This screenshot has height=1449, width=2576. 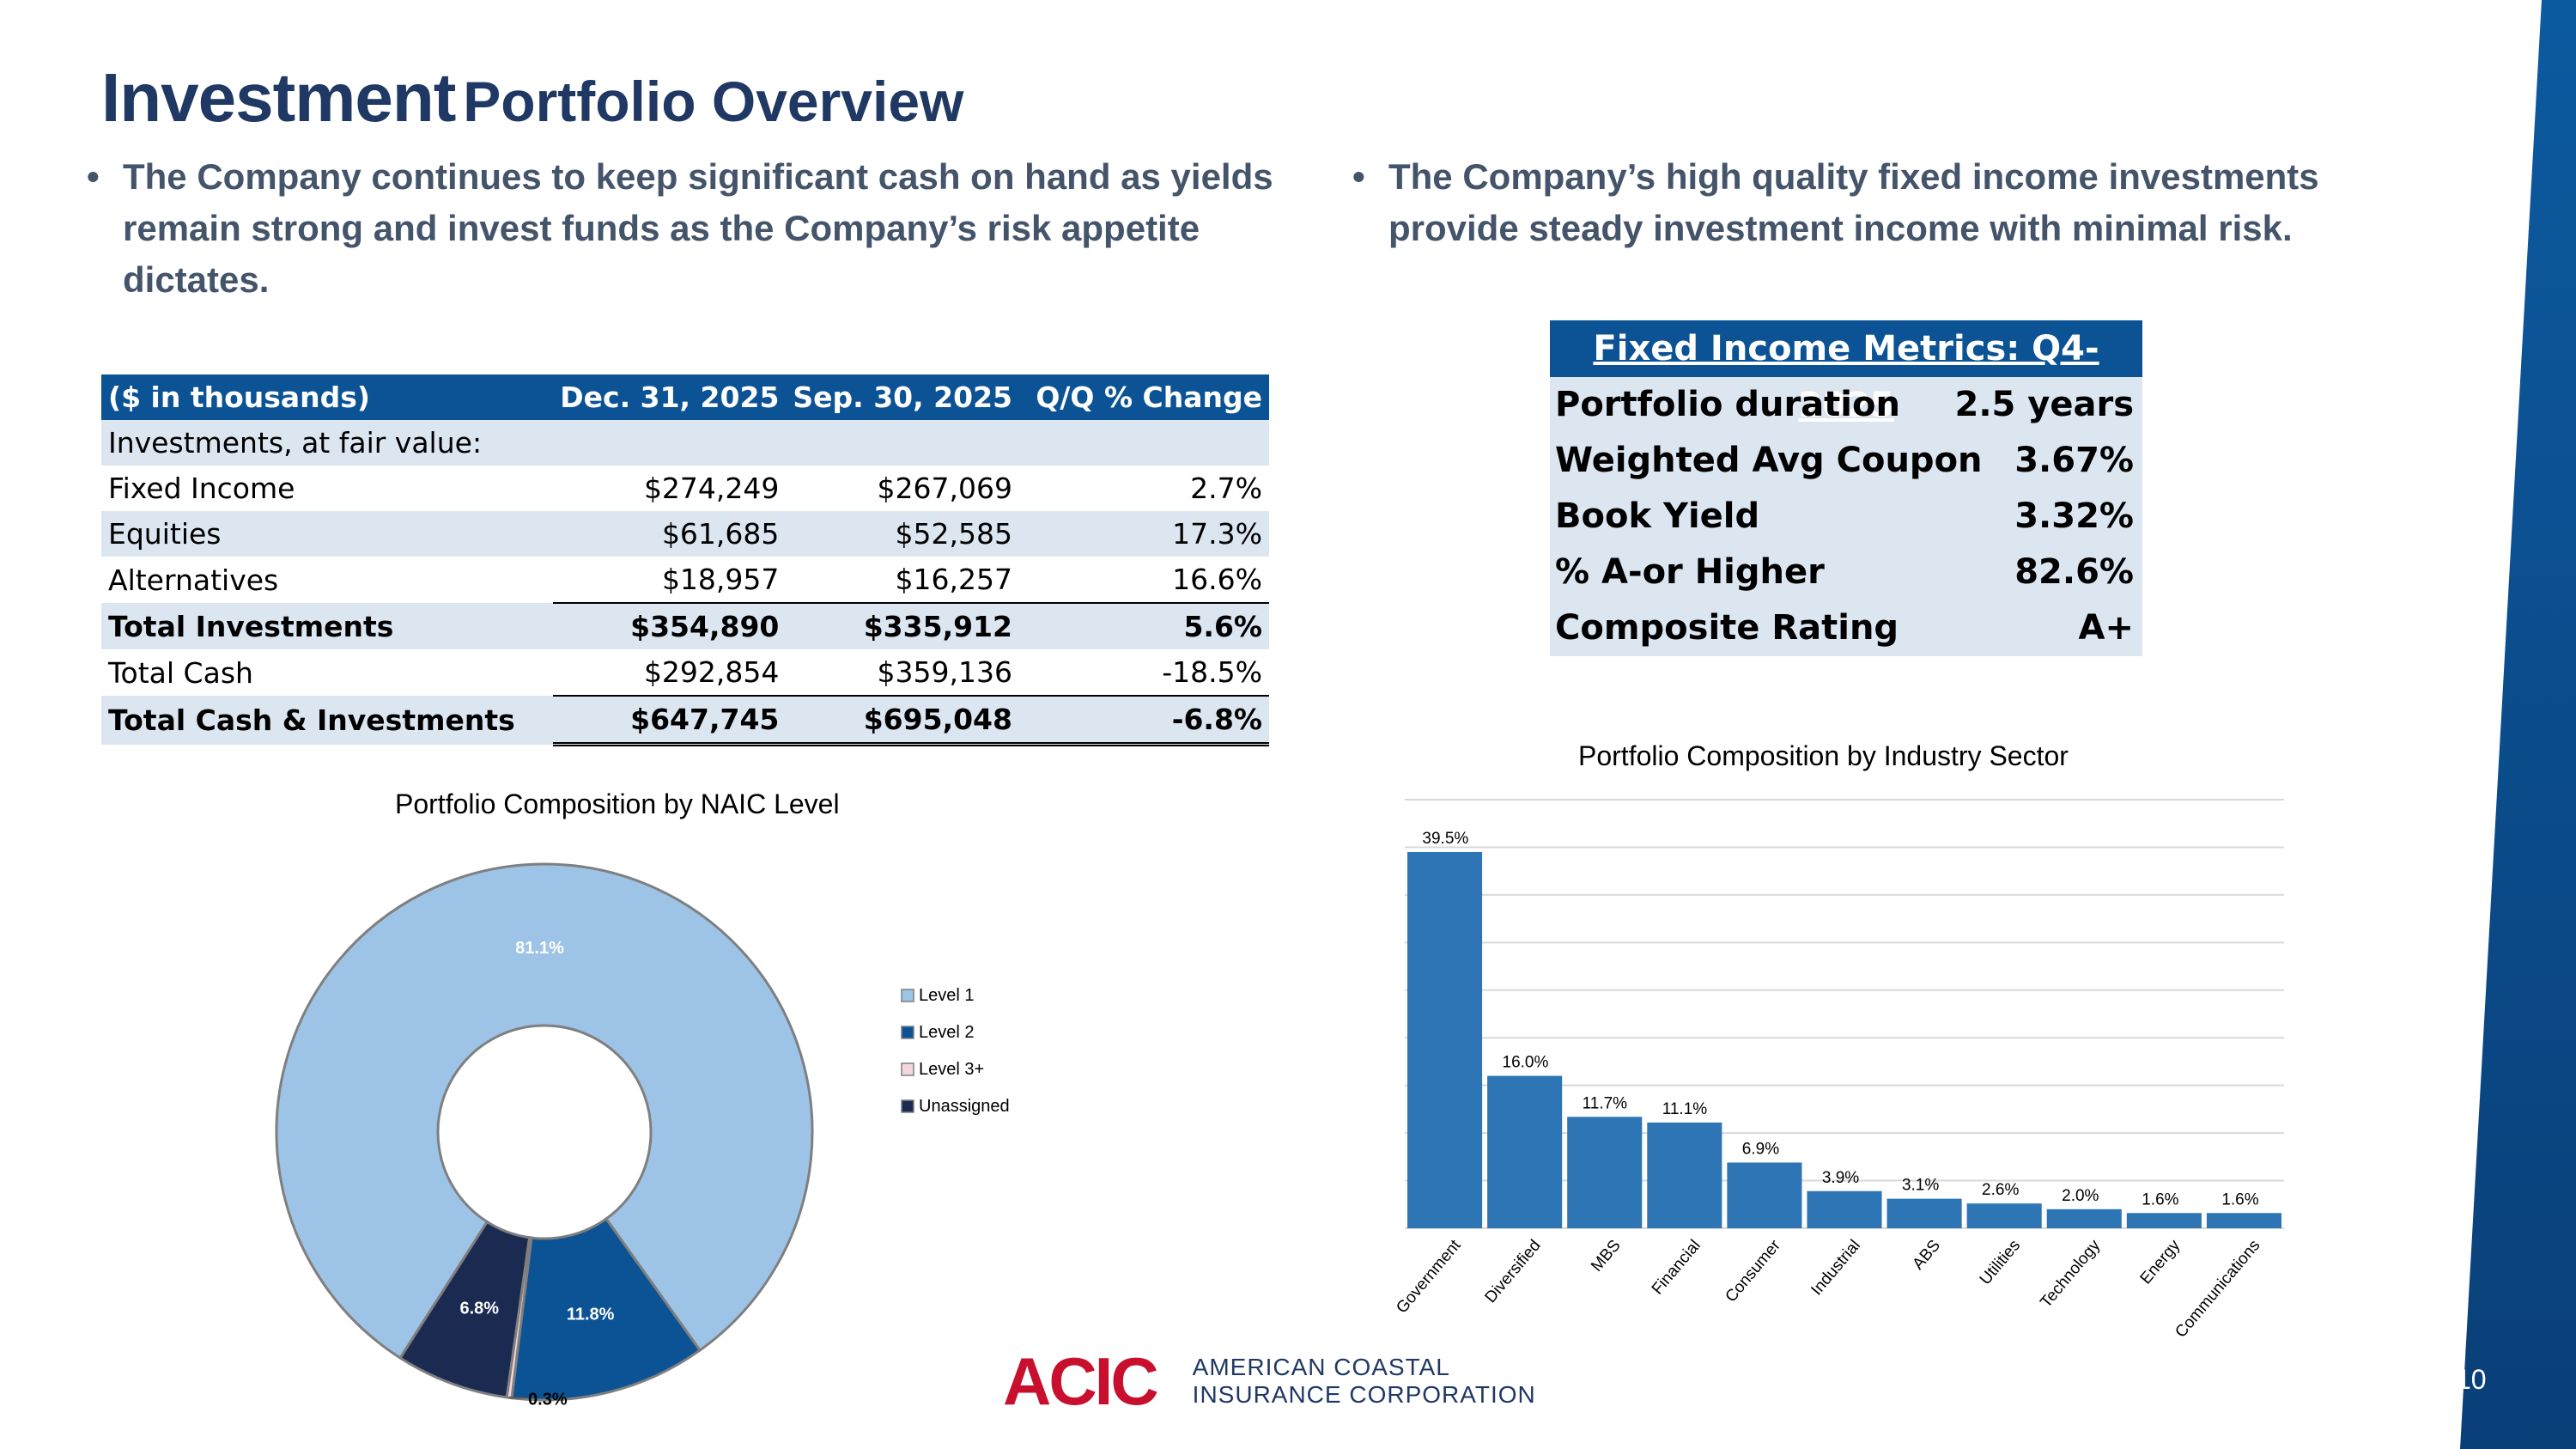 I want to click on x-tick-label: Energy, so click(x=2160, y=1262).